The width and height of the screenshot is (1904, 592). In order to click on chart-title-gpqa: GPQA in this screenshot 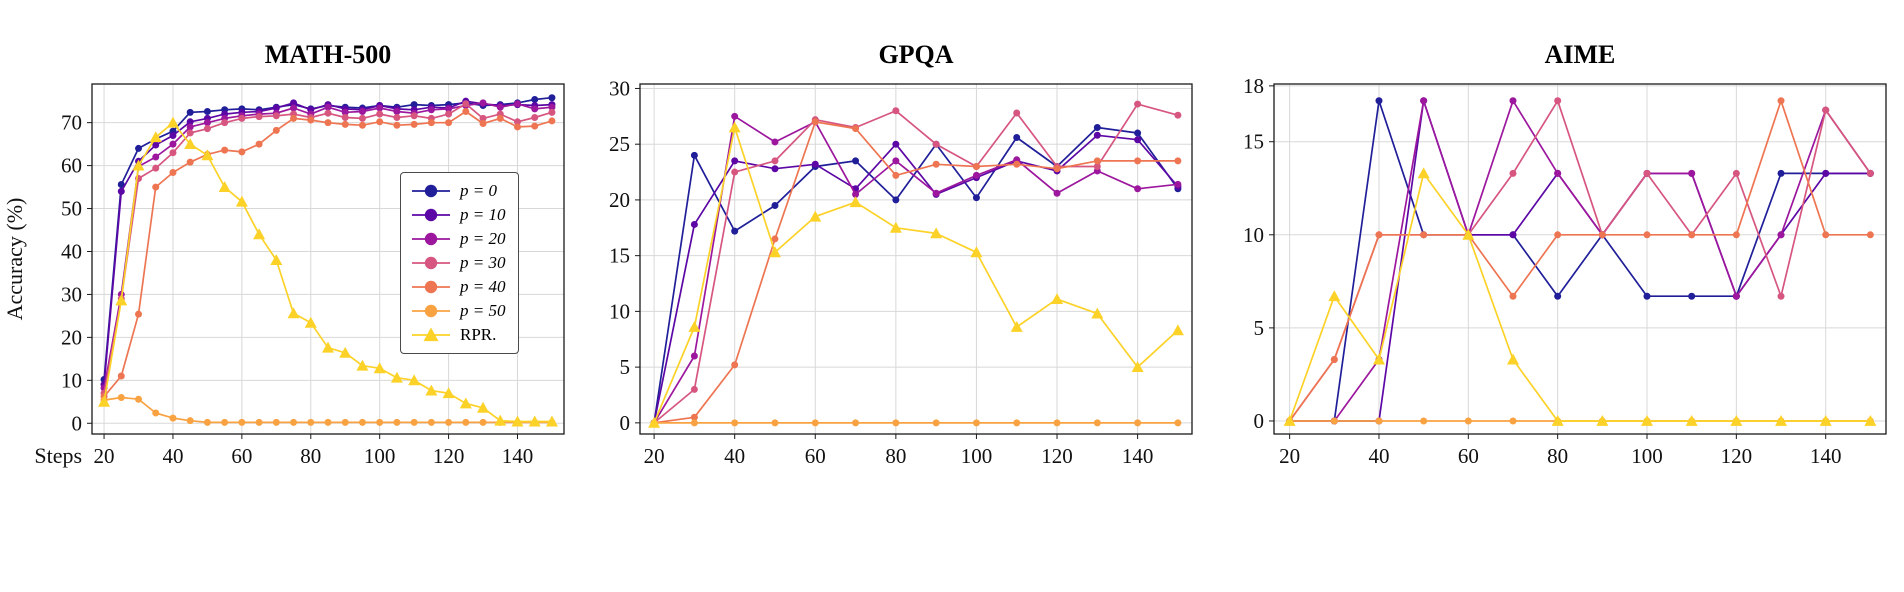, I will do `click(916, 54)`.